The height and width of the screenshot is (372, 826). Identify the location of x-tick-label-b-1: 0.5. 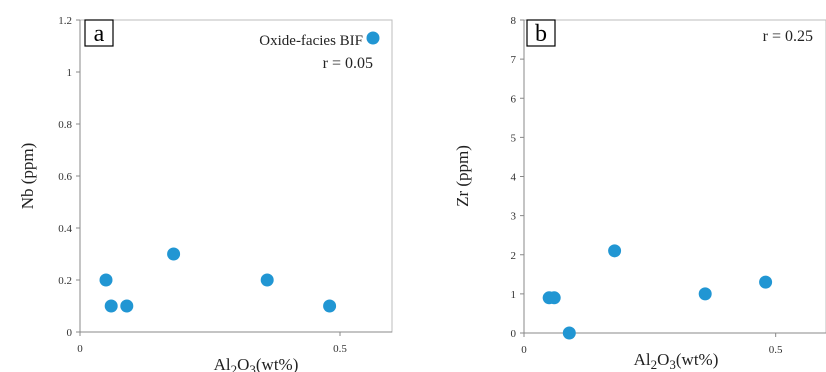
(776, 350).